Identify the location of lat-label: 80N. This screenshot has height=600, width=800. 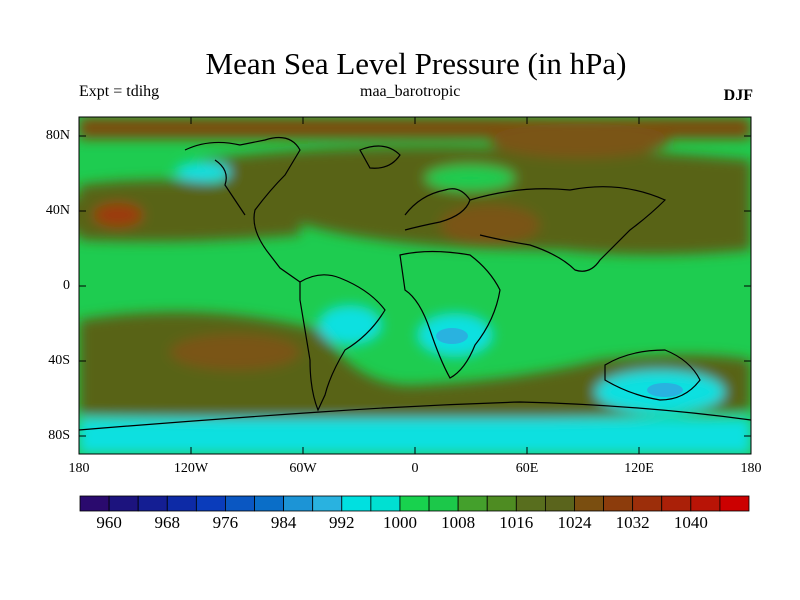
(57, 135).